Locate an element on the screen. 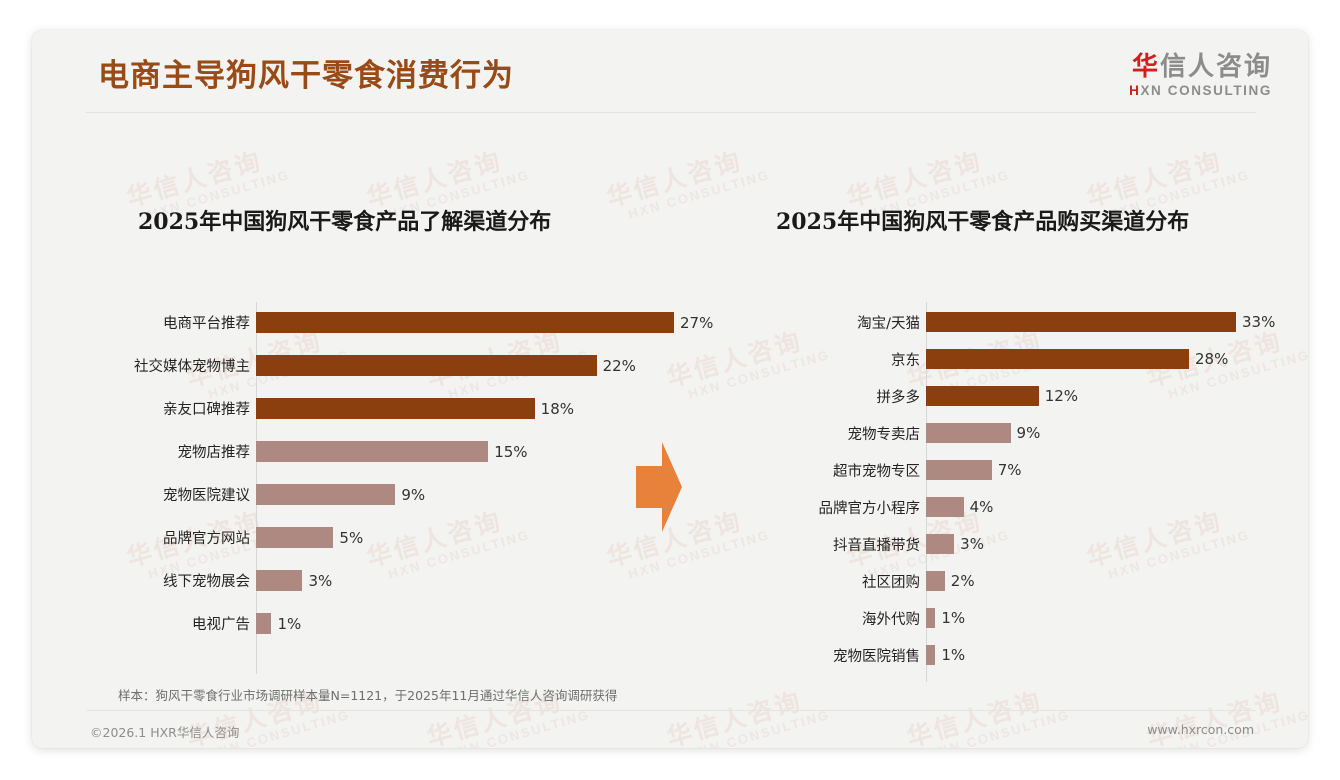 The width and height of the screenshot is (1340, 780). footer-divider is located at coordinates (671, 710).